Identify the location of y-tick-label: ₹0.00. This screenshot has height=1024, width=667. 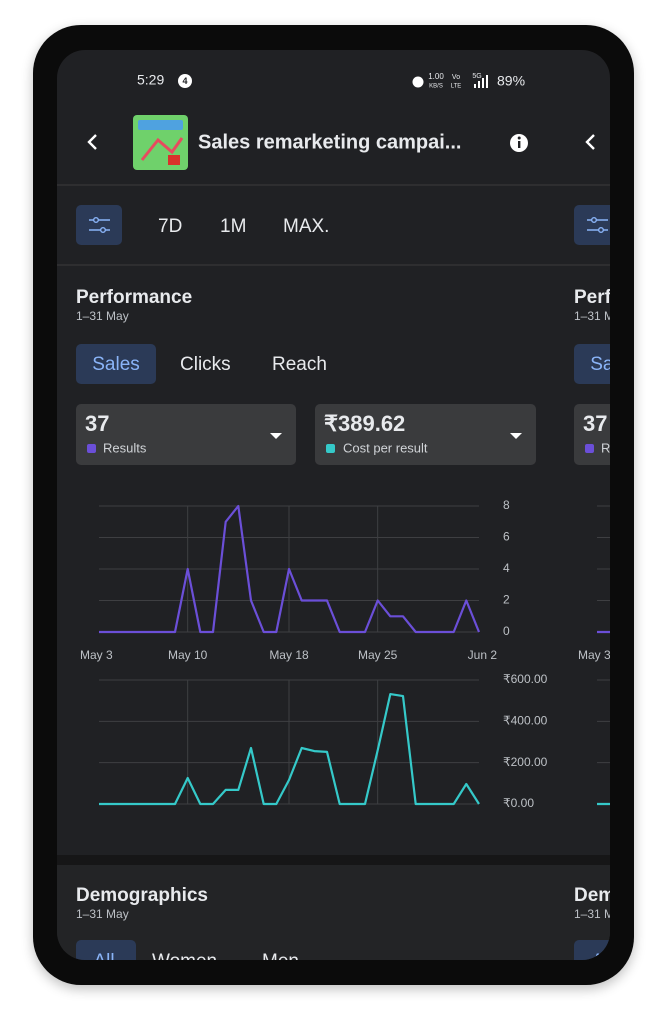
(518, 803).